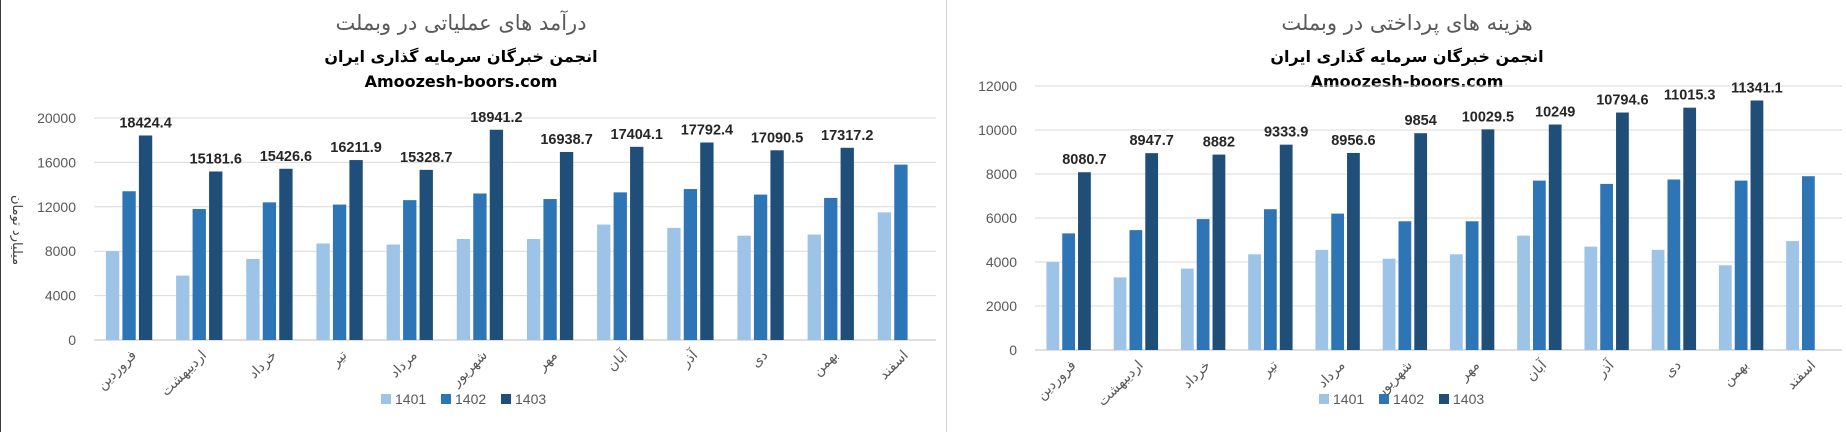  What do you see at coordinates (707, 131) in the screenshot?
I see `data-label: 17792.4` at bounding box center [707, 131].